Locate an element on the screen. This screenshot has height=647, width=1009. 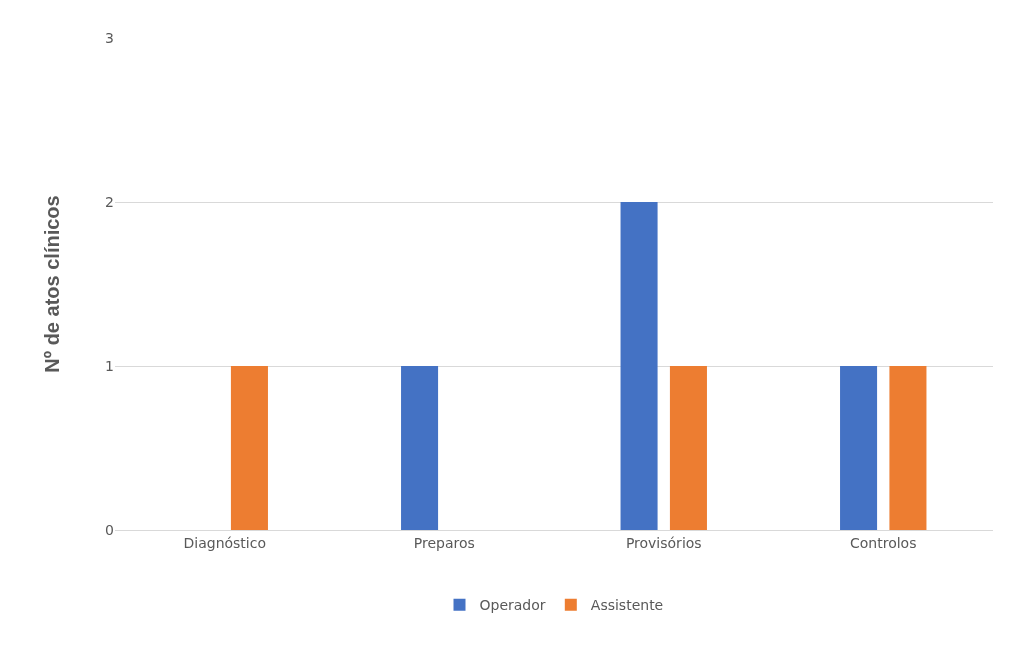
x-tick-label: Preparos is located at coordinates (444, 542).